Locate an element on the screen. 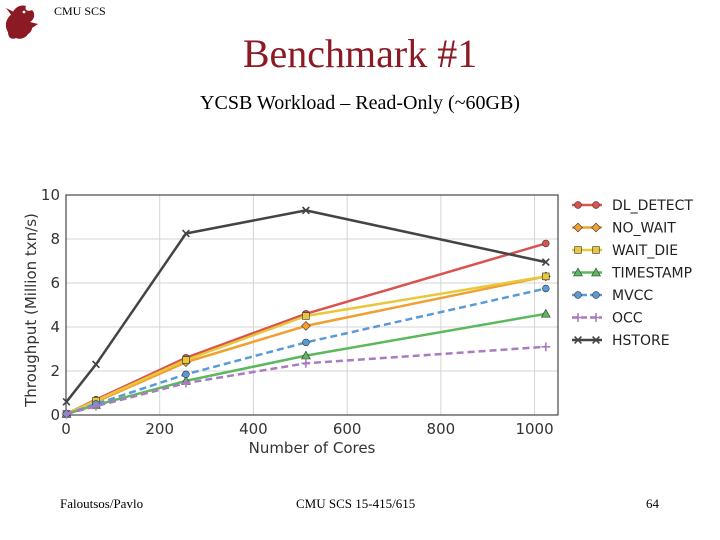 The image size is (720, 540). legend-label-hstore: HSTORE is located at coordinates (641, 341).